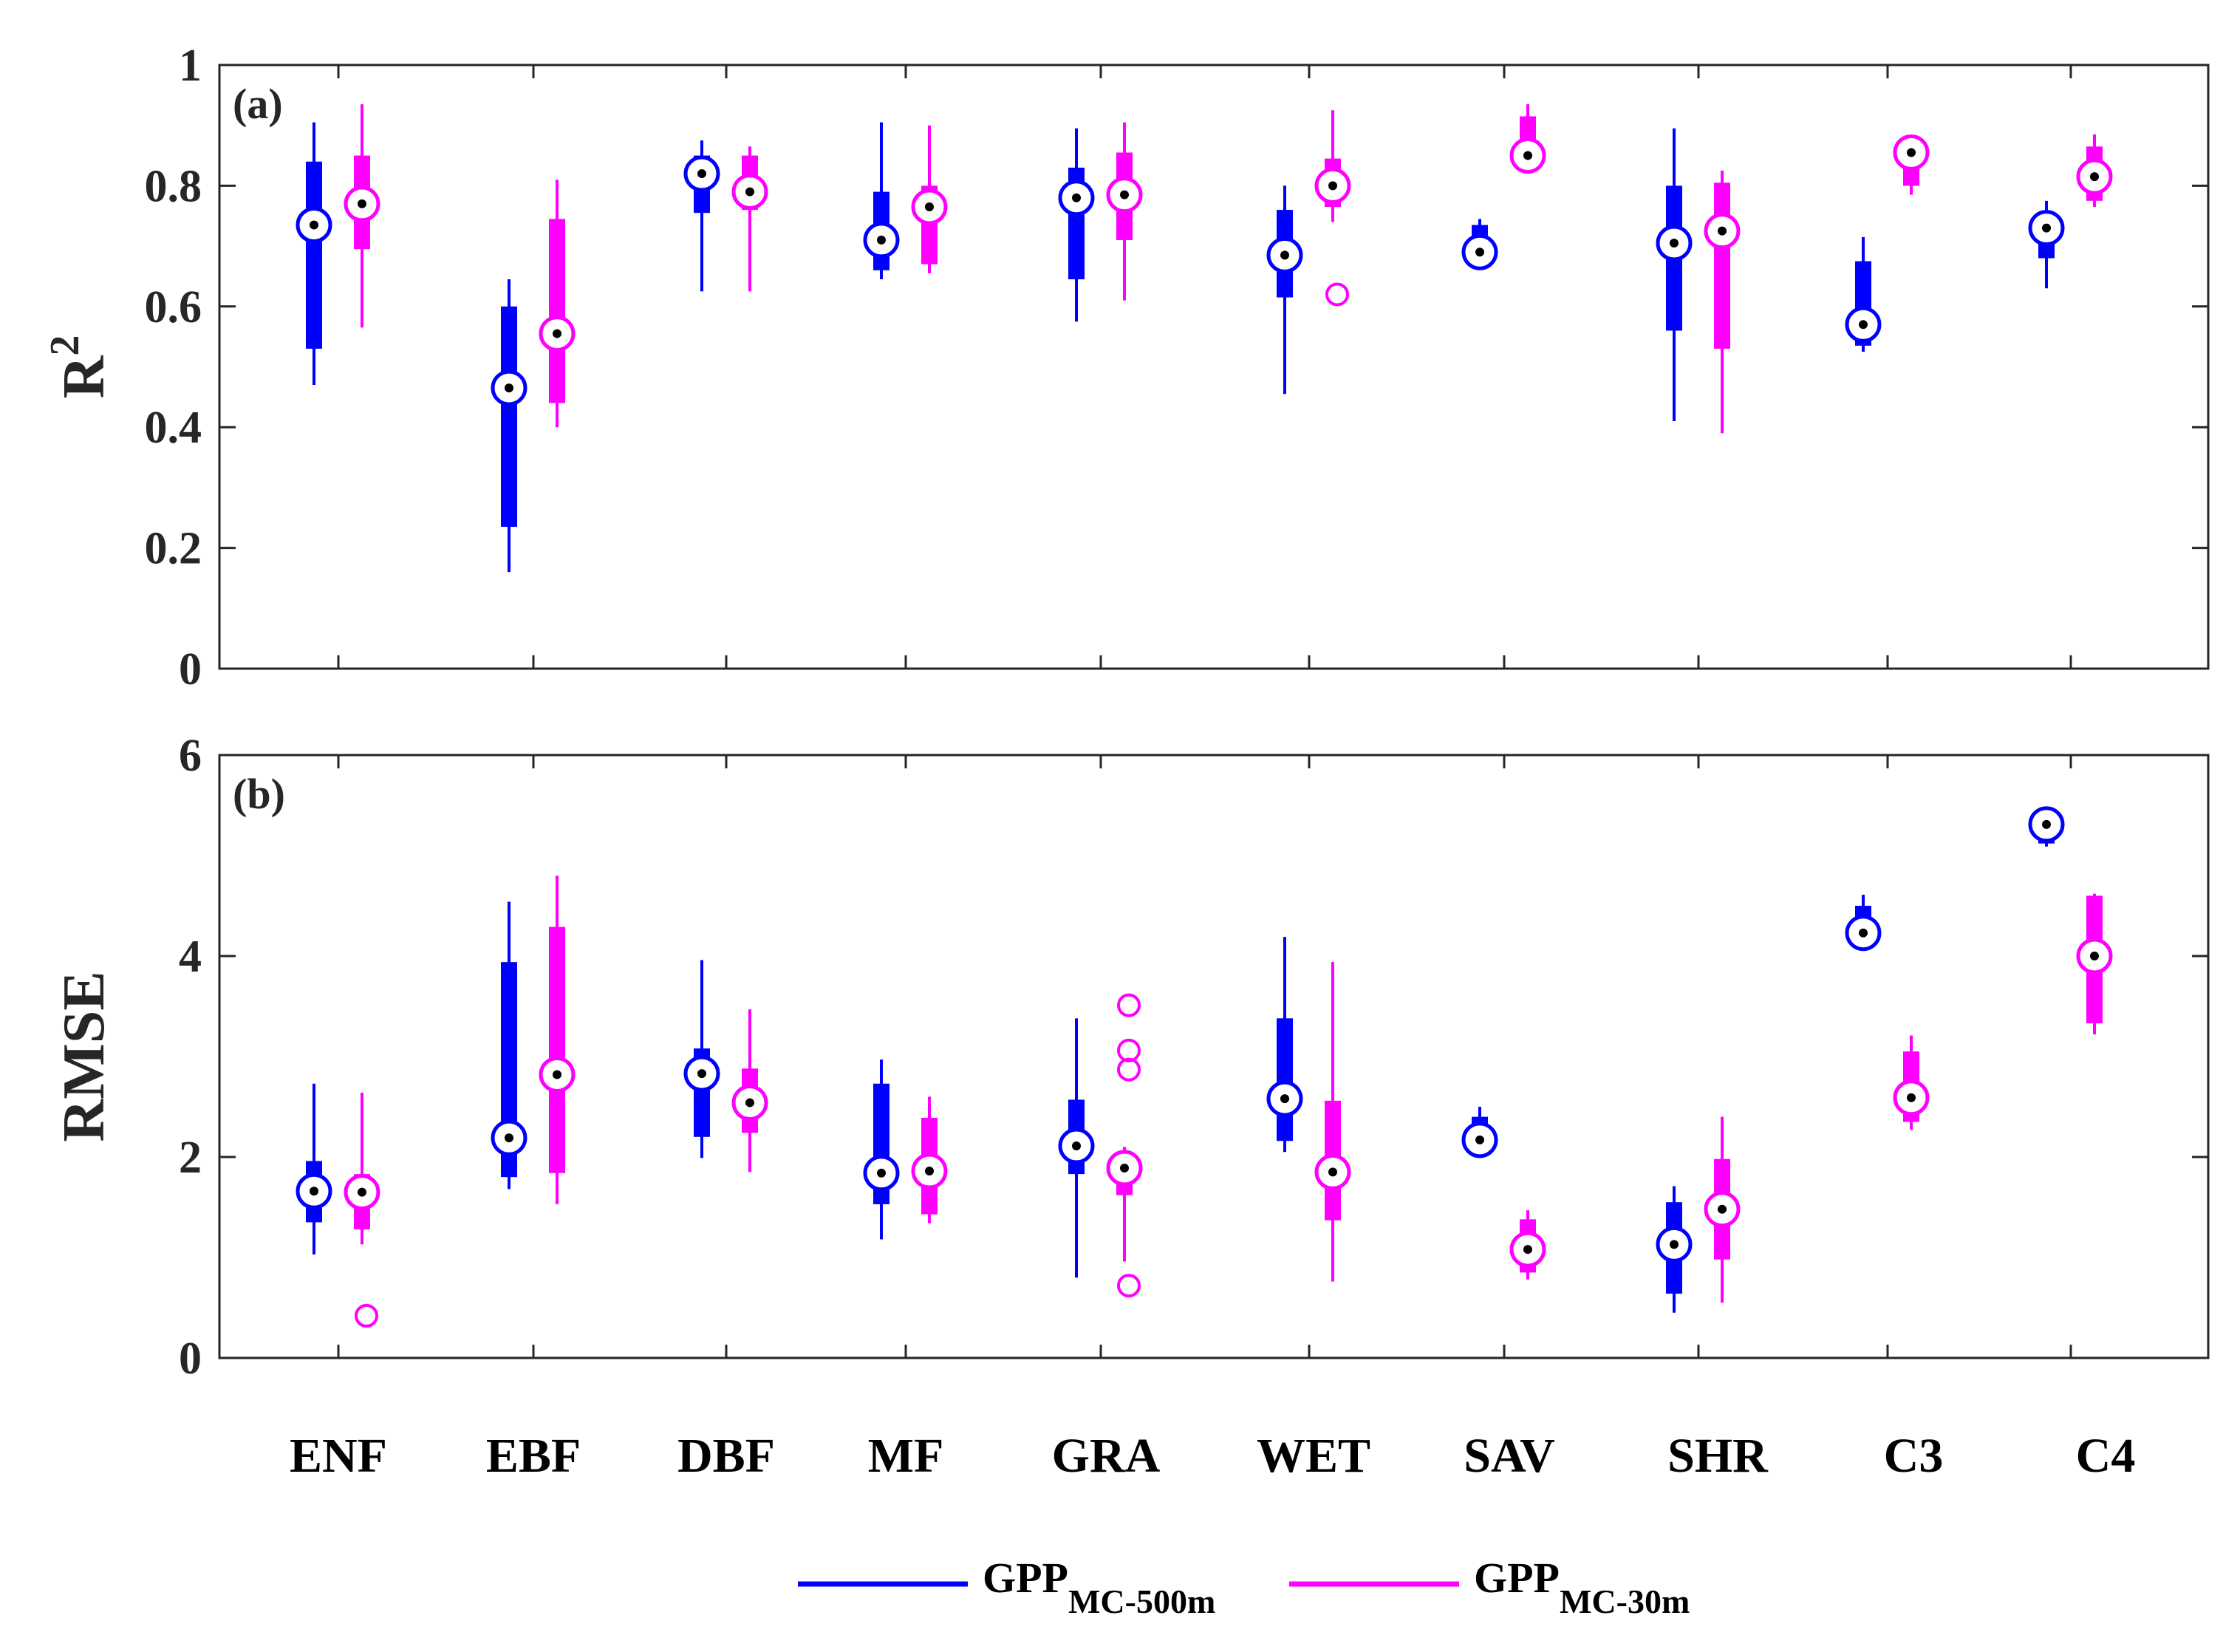 The image size is (2240, 1652). What do you see at coordinates (173, 428) in the screenshot?
I see `ytick-label: 0.4` at bounding box center [173, 428].